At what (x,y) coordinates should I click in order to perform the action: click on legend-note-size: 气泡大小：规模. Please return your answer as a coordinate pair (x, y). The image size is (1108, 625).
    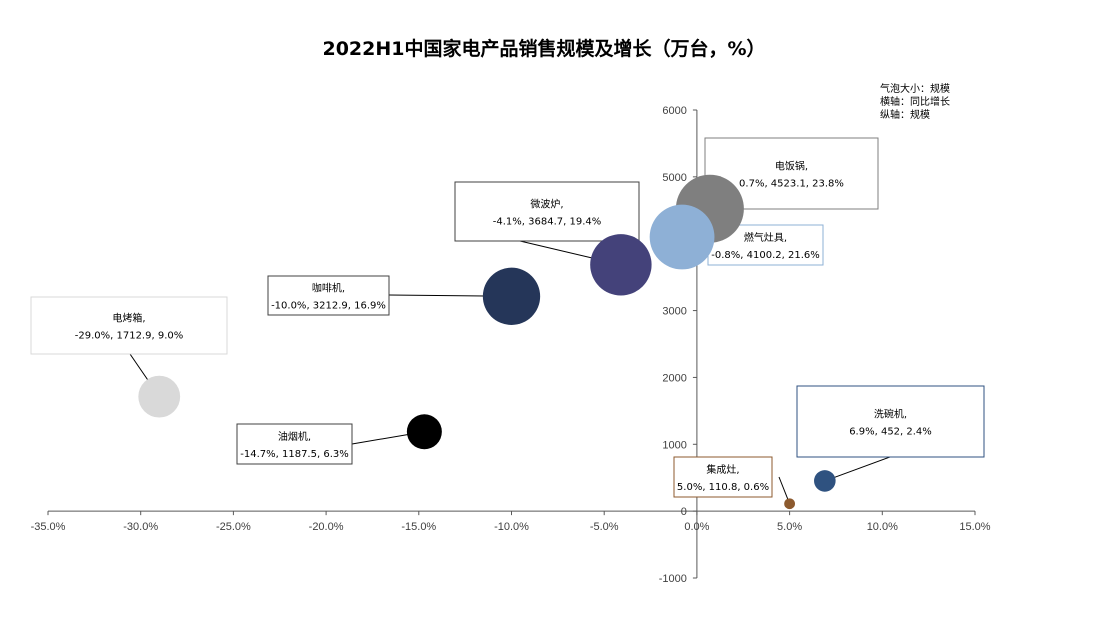
    Looking at the image, I should click on (915, 88).